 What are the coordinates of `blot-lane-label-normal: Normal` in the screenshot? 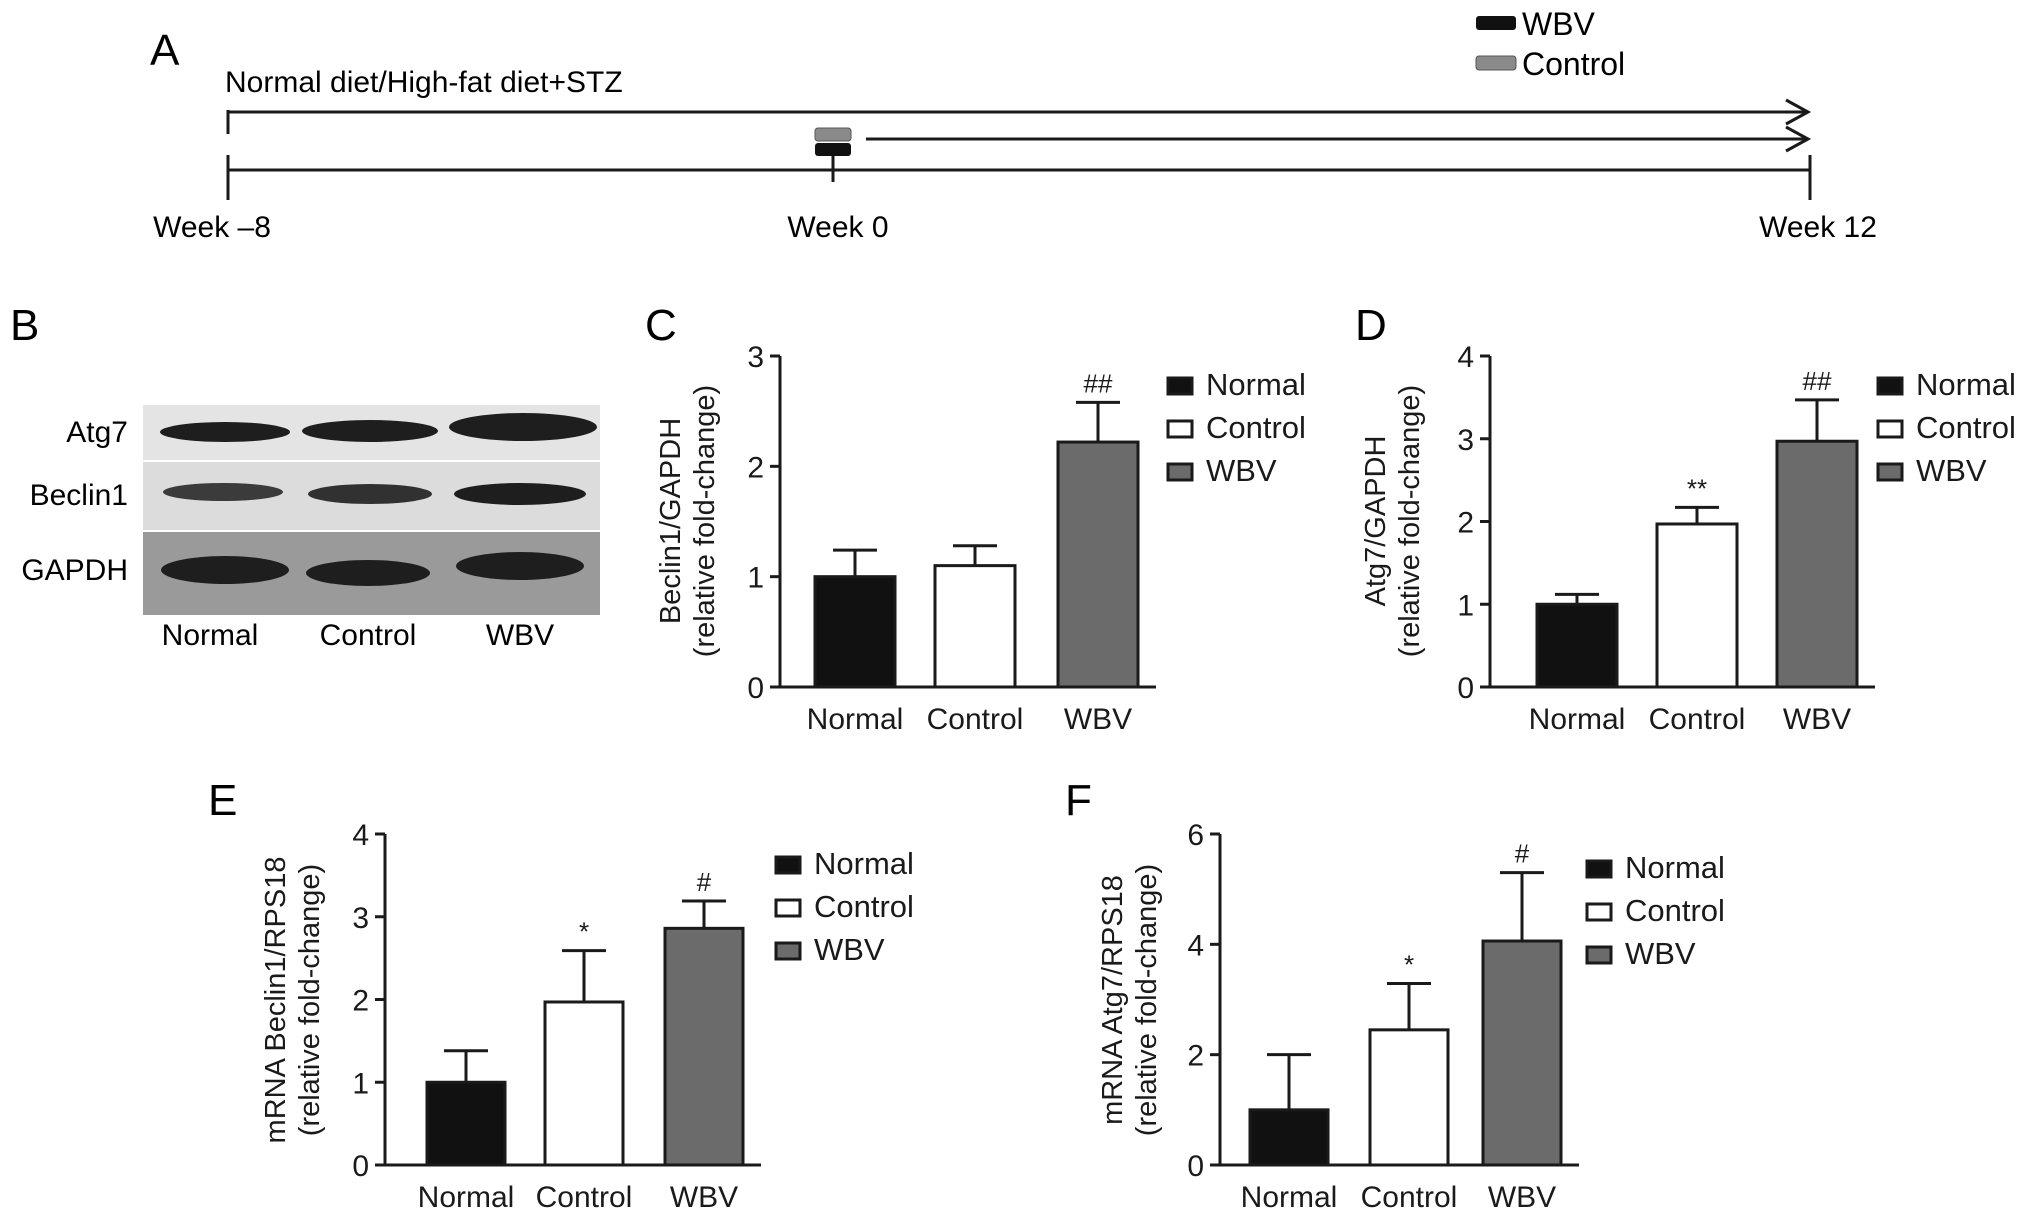 It's located at (210, 635).